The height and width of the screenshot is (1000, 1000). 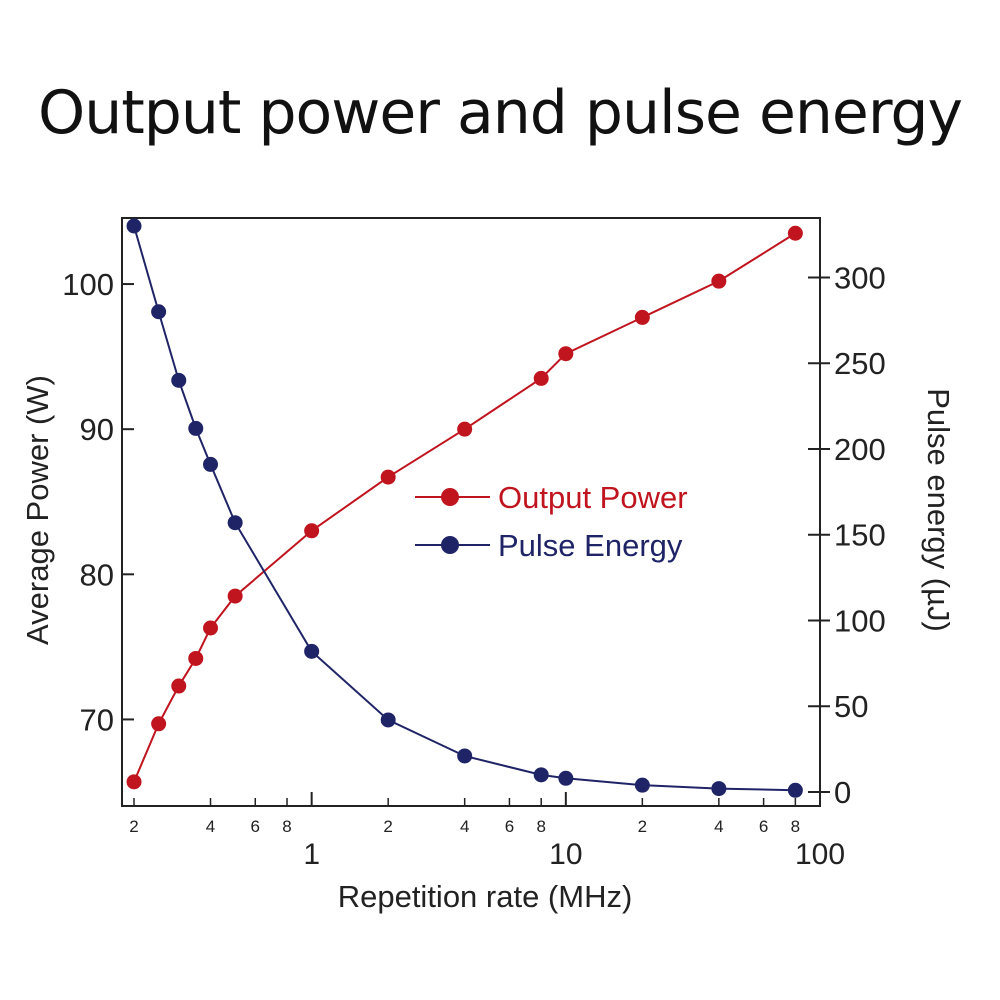 What do you see at coordinates (842, 792) in the screenshot?
I see `y-right-tick-label: 0` at bounding box center [842, 792].